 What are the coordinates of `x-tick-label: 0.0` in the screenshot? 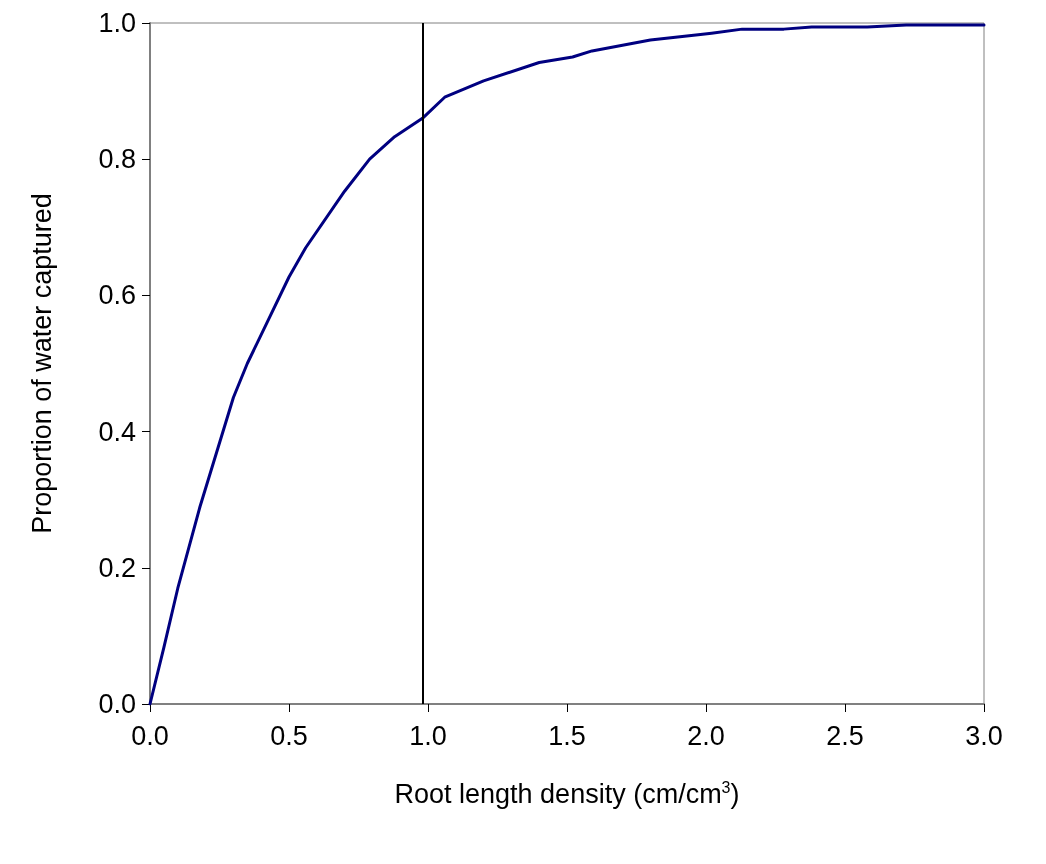 It's located at (150, 735).